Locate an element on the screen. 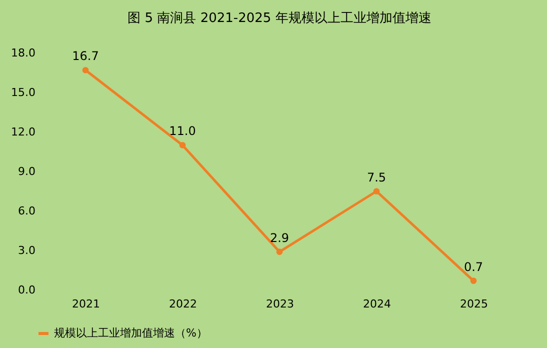 This screenshot has height=348, width=547. x-tick-label: 2022 is located at coordinates (183, 304).